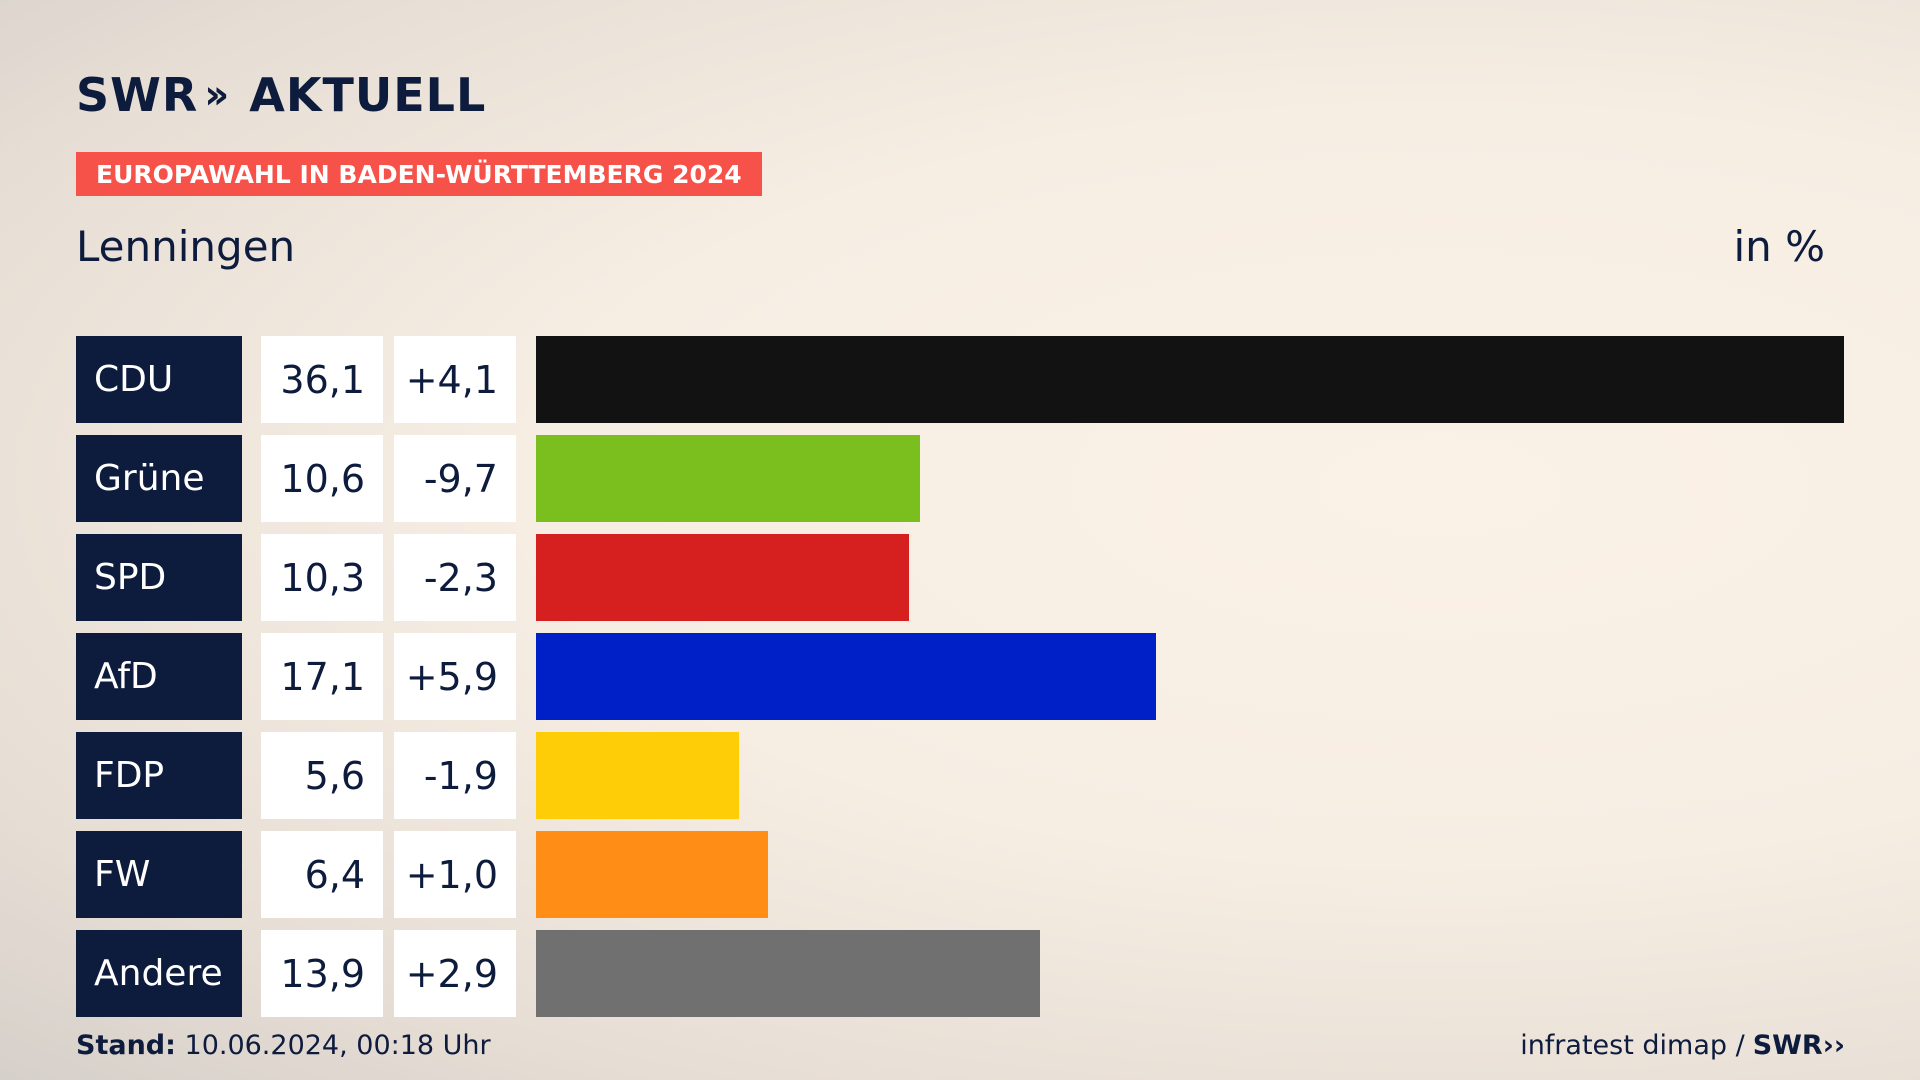  Describe the element at coordinates (455, 379) in the screenshot. I see `vote-change-value: +4,1` at that location.